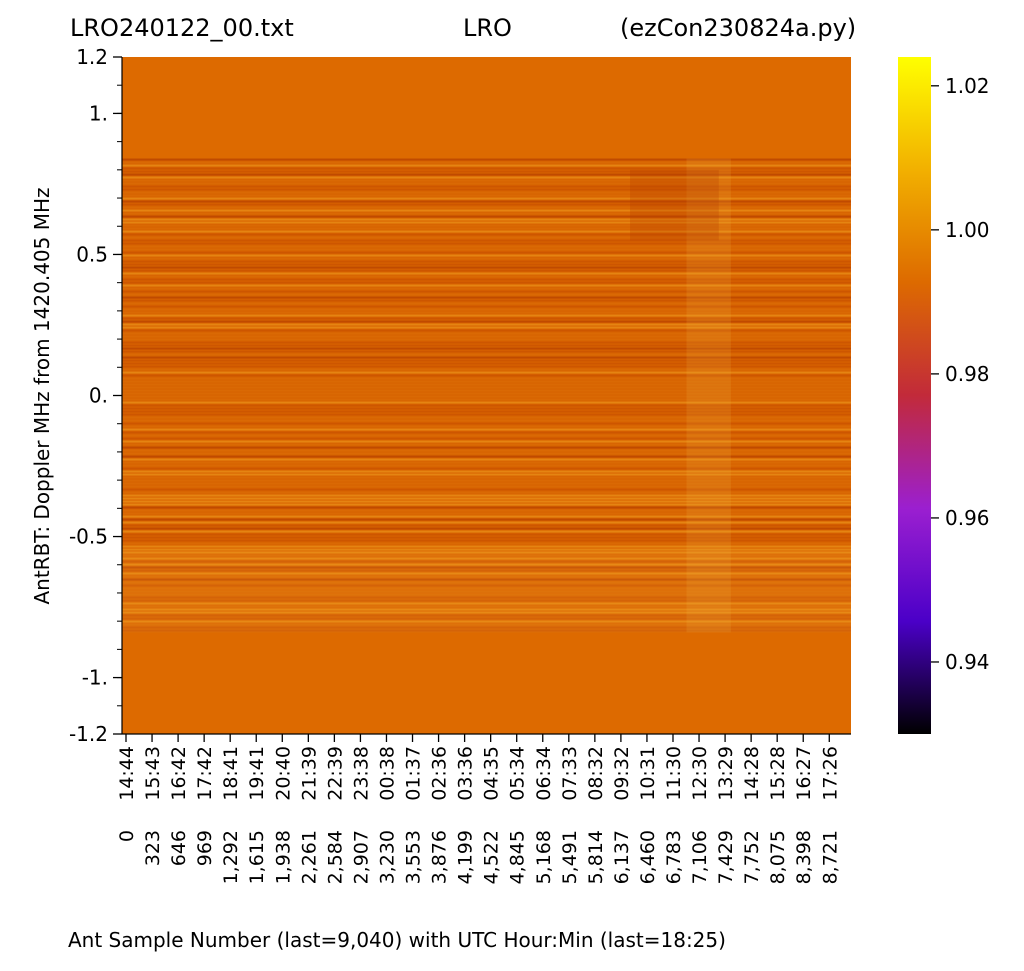 Image resolution: width=1024 pixels, height=971 pixels. Describe the element at coordinates (257, 857) in the screenshot. I see `x-tick-label-sample: 1,615` at that location.